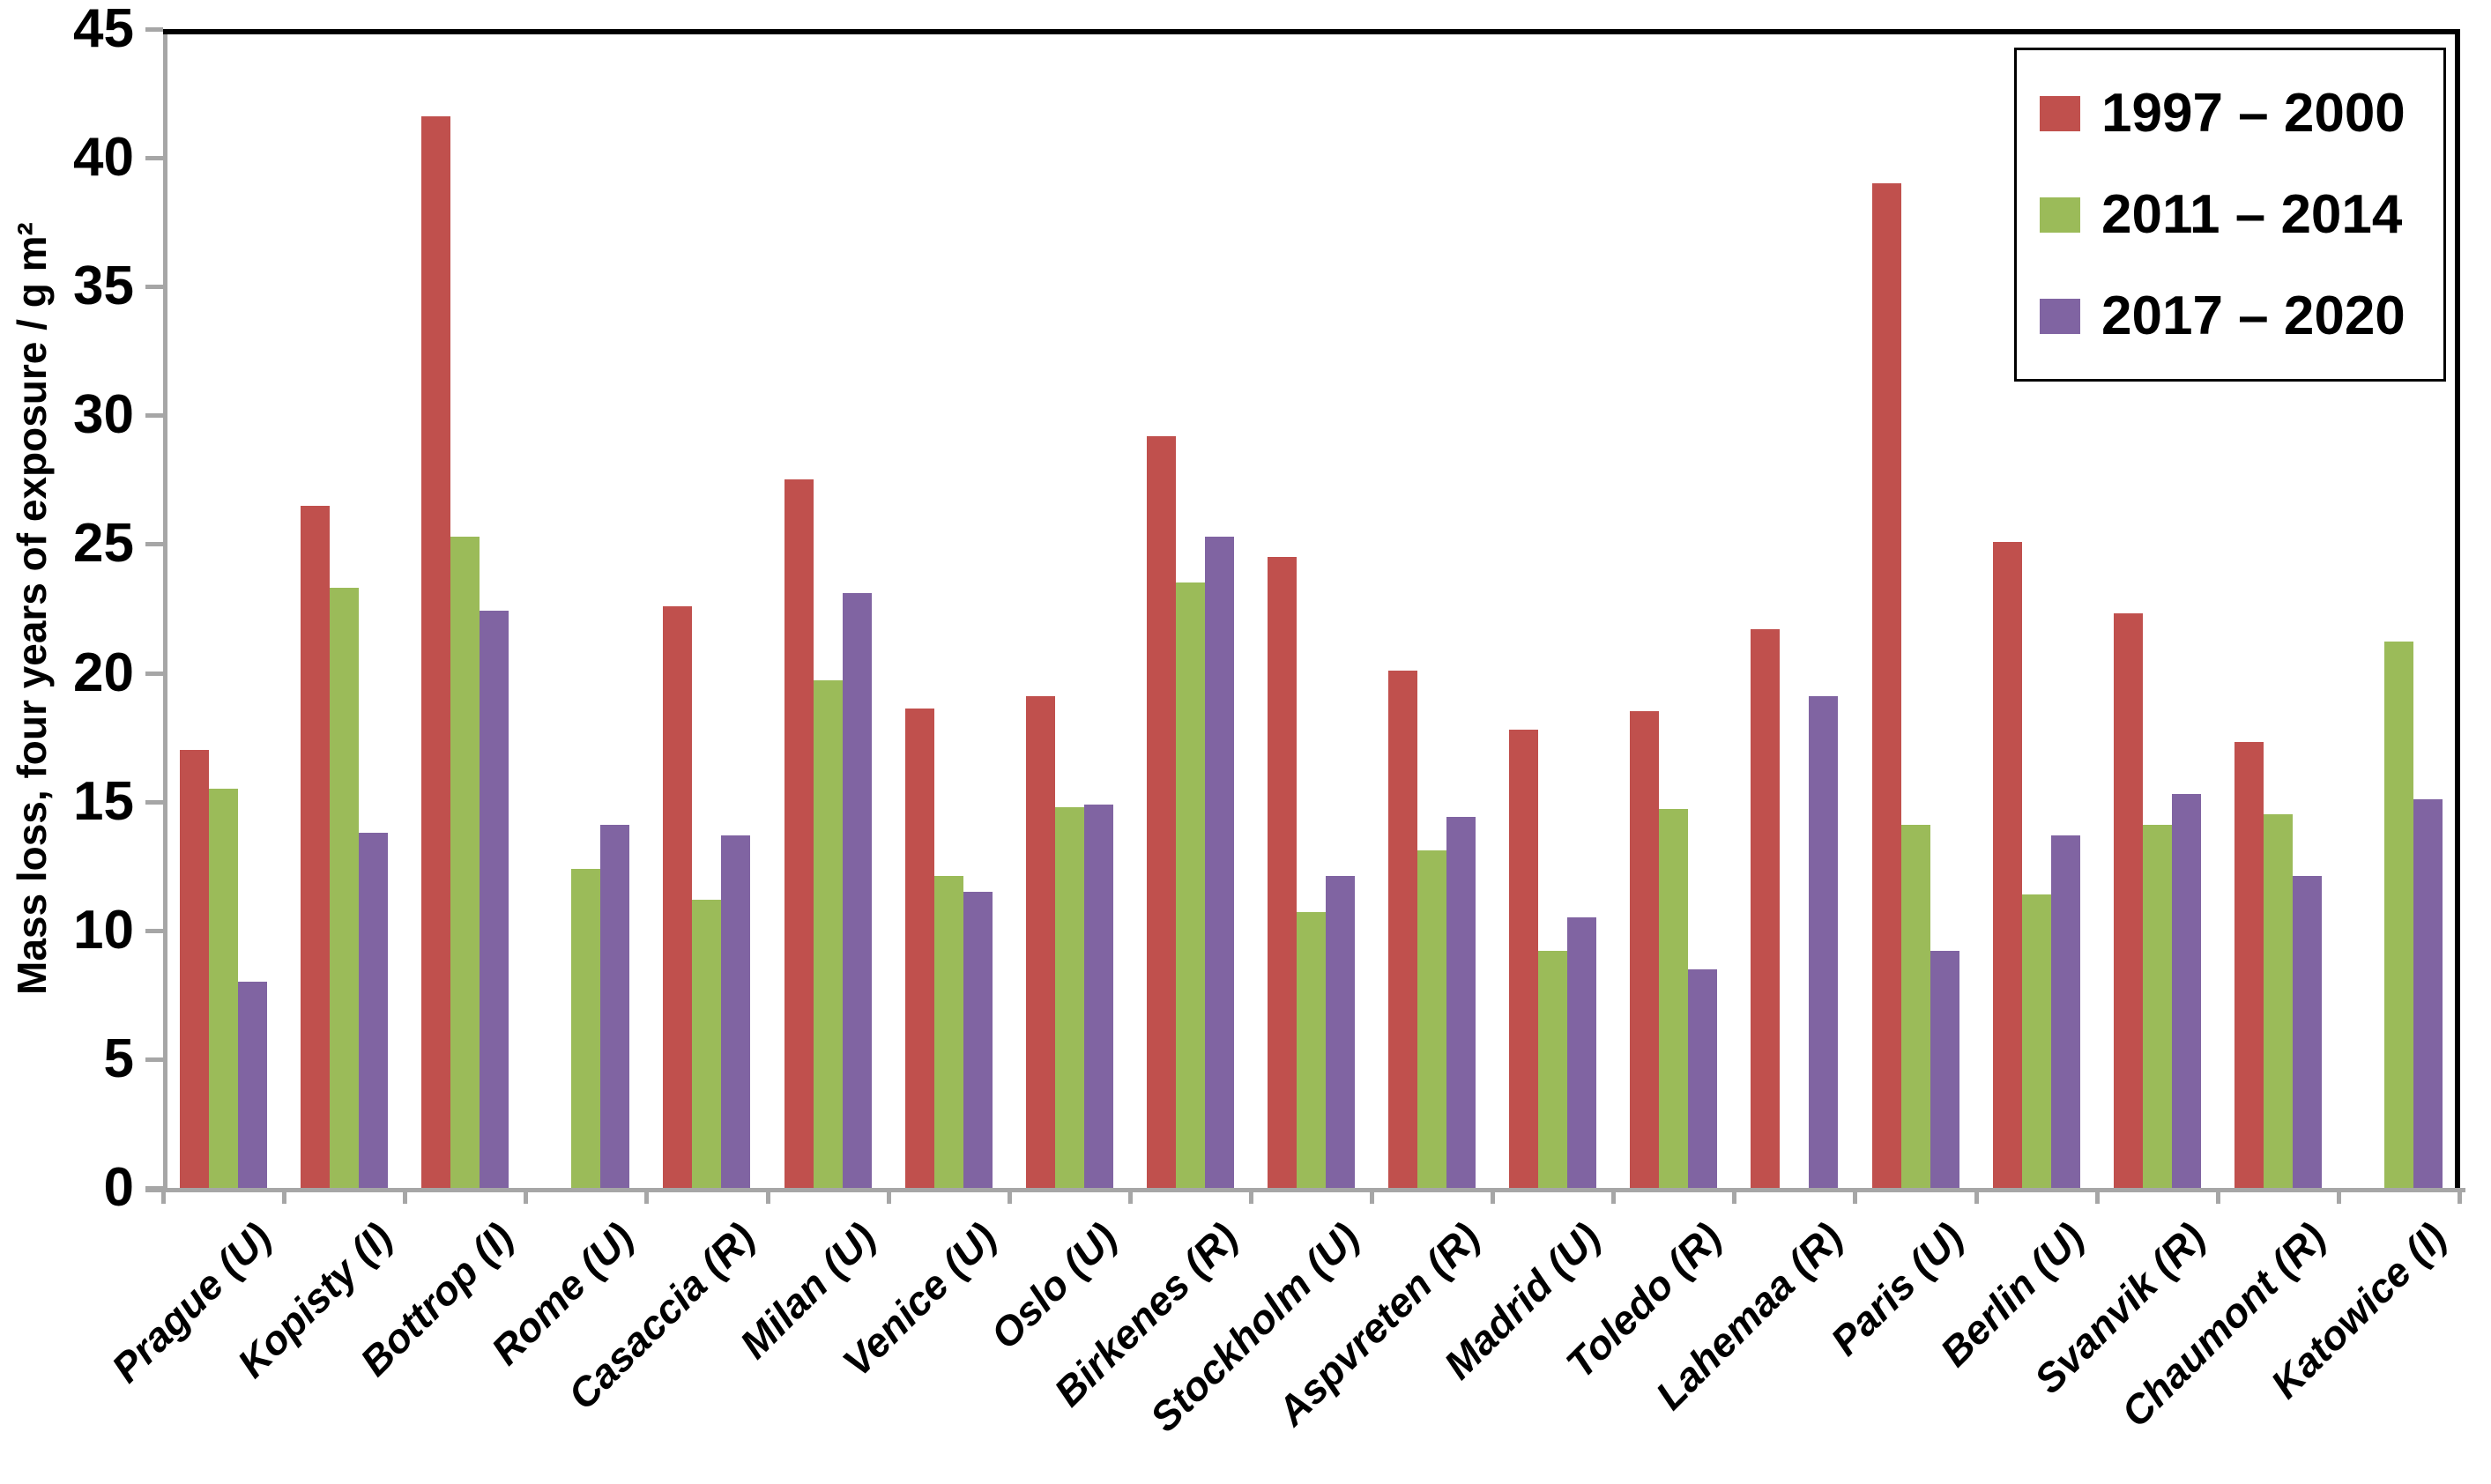 This screenshot has width=2491, height=1484. Describe the element at coordinates (1824, 941) in the screenshot. I see `bar-lahemaa-r-series3` at that location.